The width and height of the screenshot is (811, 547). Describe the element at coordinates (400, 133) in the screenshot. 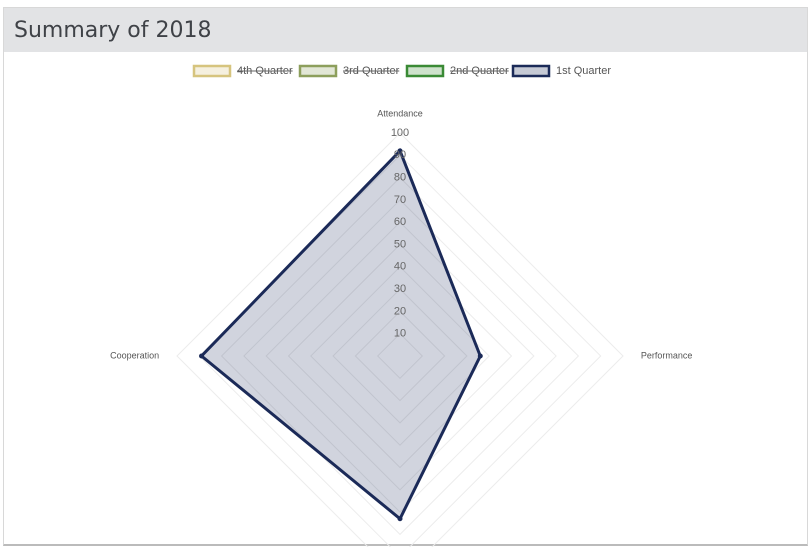

I see `r-tick-label: 100` at that location.